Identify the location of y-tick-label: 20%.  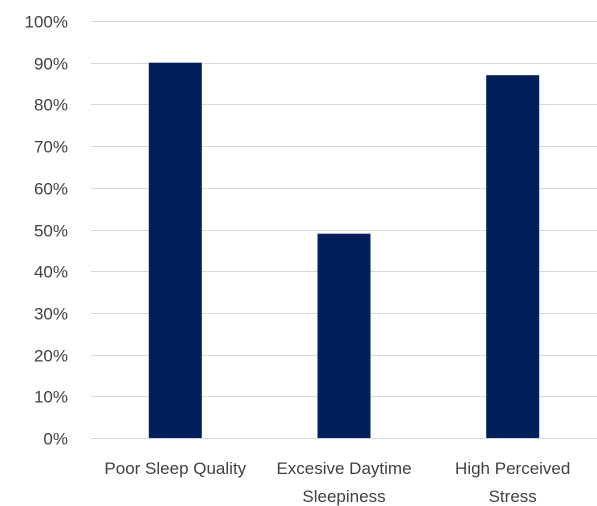
(51, 356).